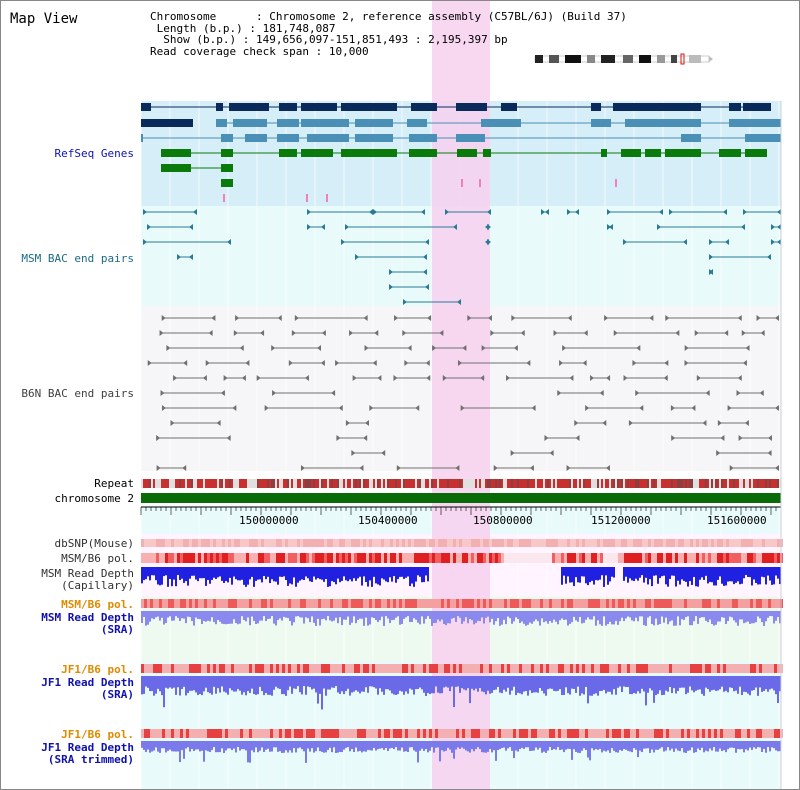  I want to click on track-label-jf1-depth-trim: JF1 Read Depth (SRA trimmed), so click(87, 754).